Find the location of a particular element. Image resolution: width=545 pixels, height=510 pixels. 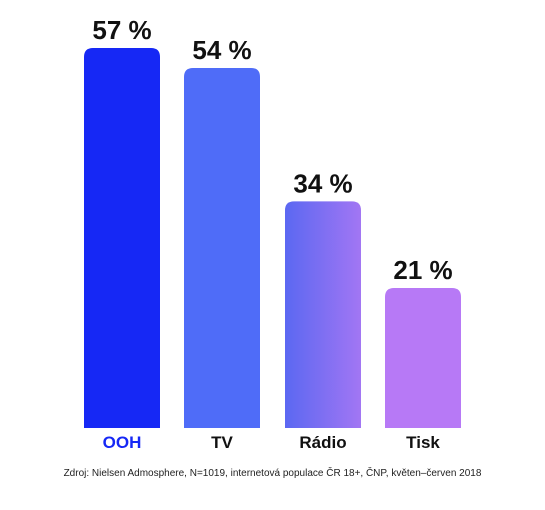

bar-tv is located at coordinates (222, 248).